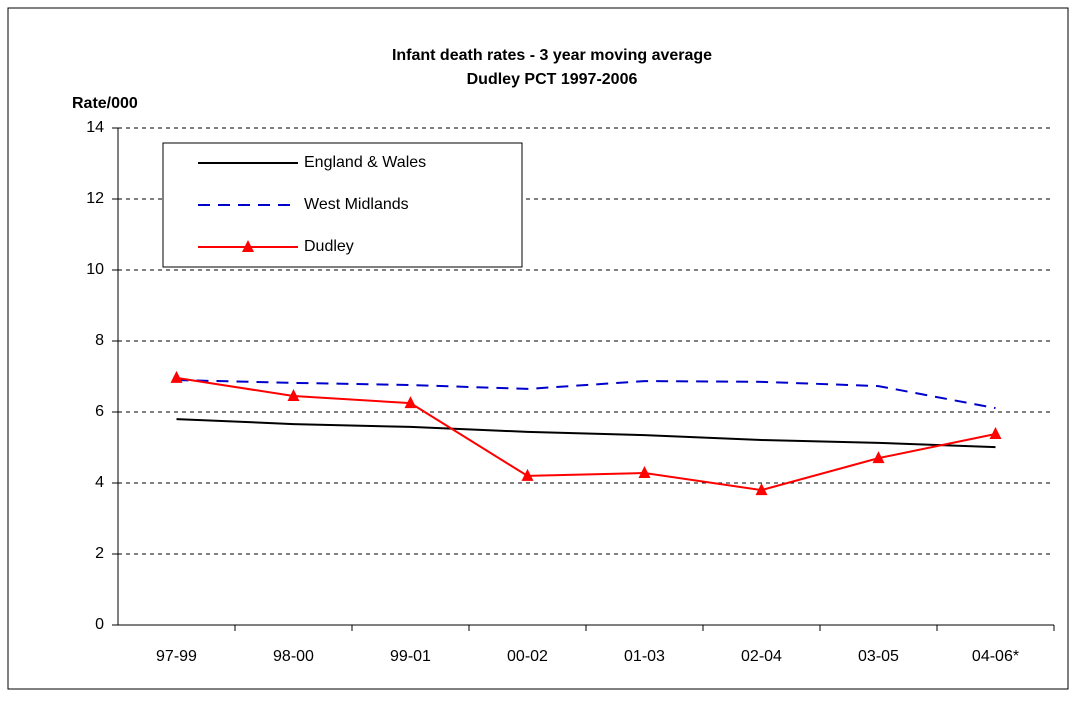 The image size is (1076, 702). What do you see at coordinates (105, 103) in the screenshot?
I see `y-axis-label: Rate/000` at bounding box center [105, 103].